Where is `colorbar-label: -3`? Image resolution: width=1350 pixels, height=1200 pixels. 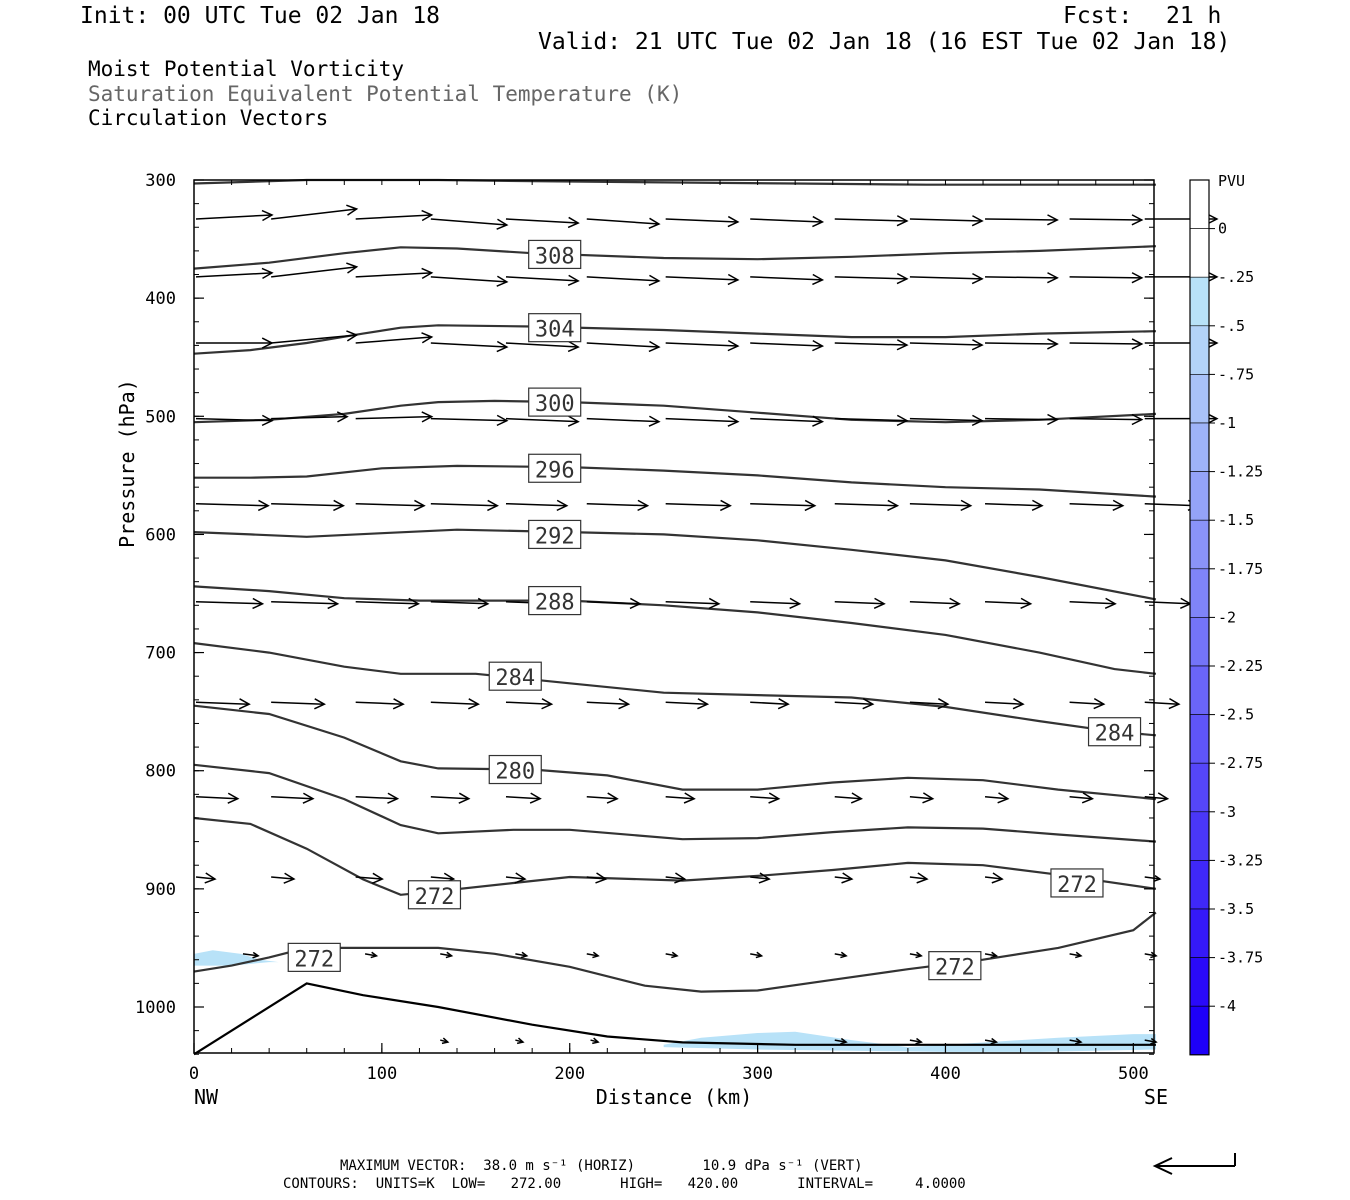
colorbar-label: -3 is located at coordinates (1227, 812).